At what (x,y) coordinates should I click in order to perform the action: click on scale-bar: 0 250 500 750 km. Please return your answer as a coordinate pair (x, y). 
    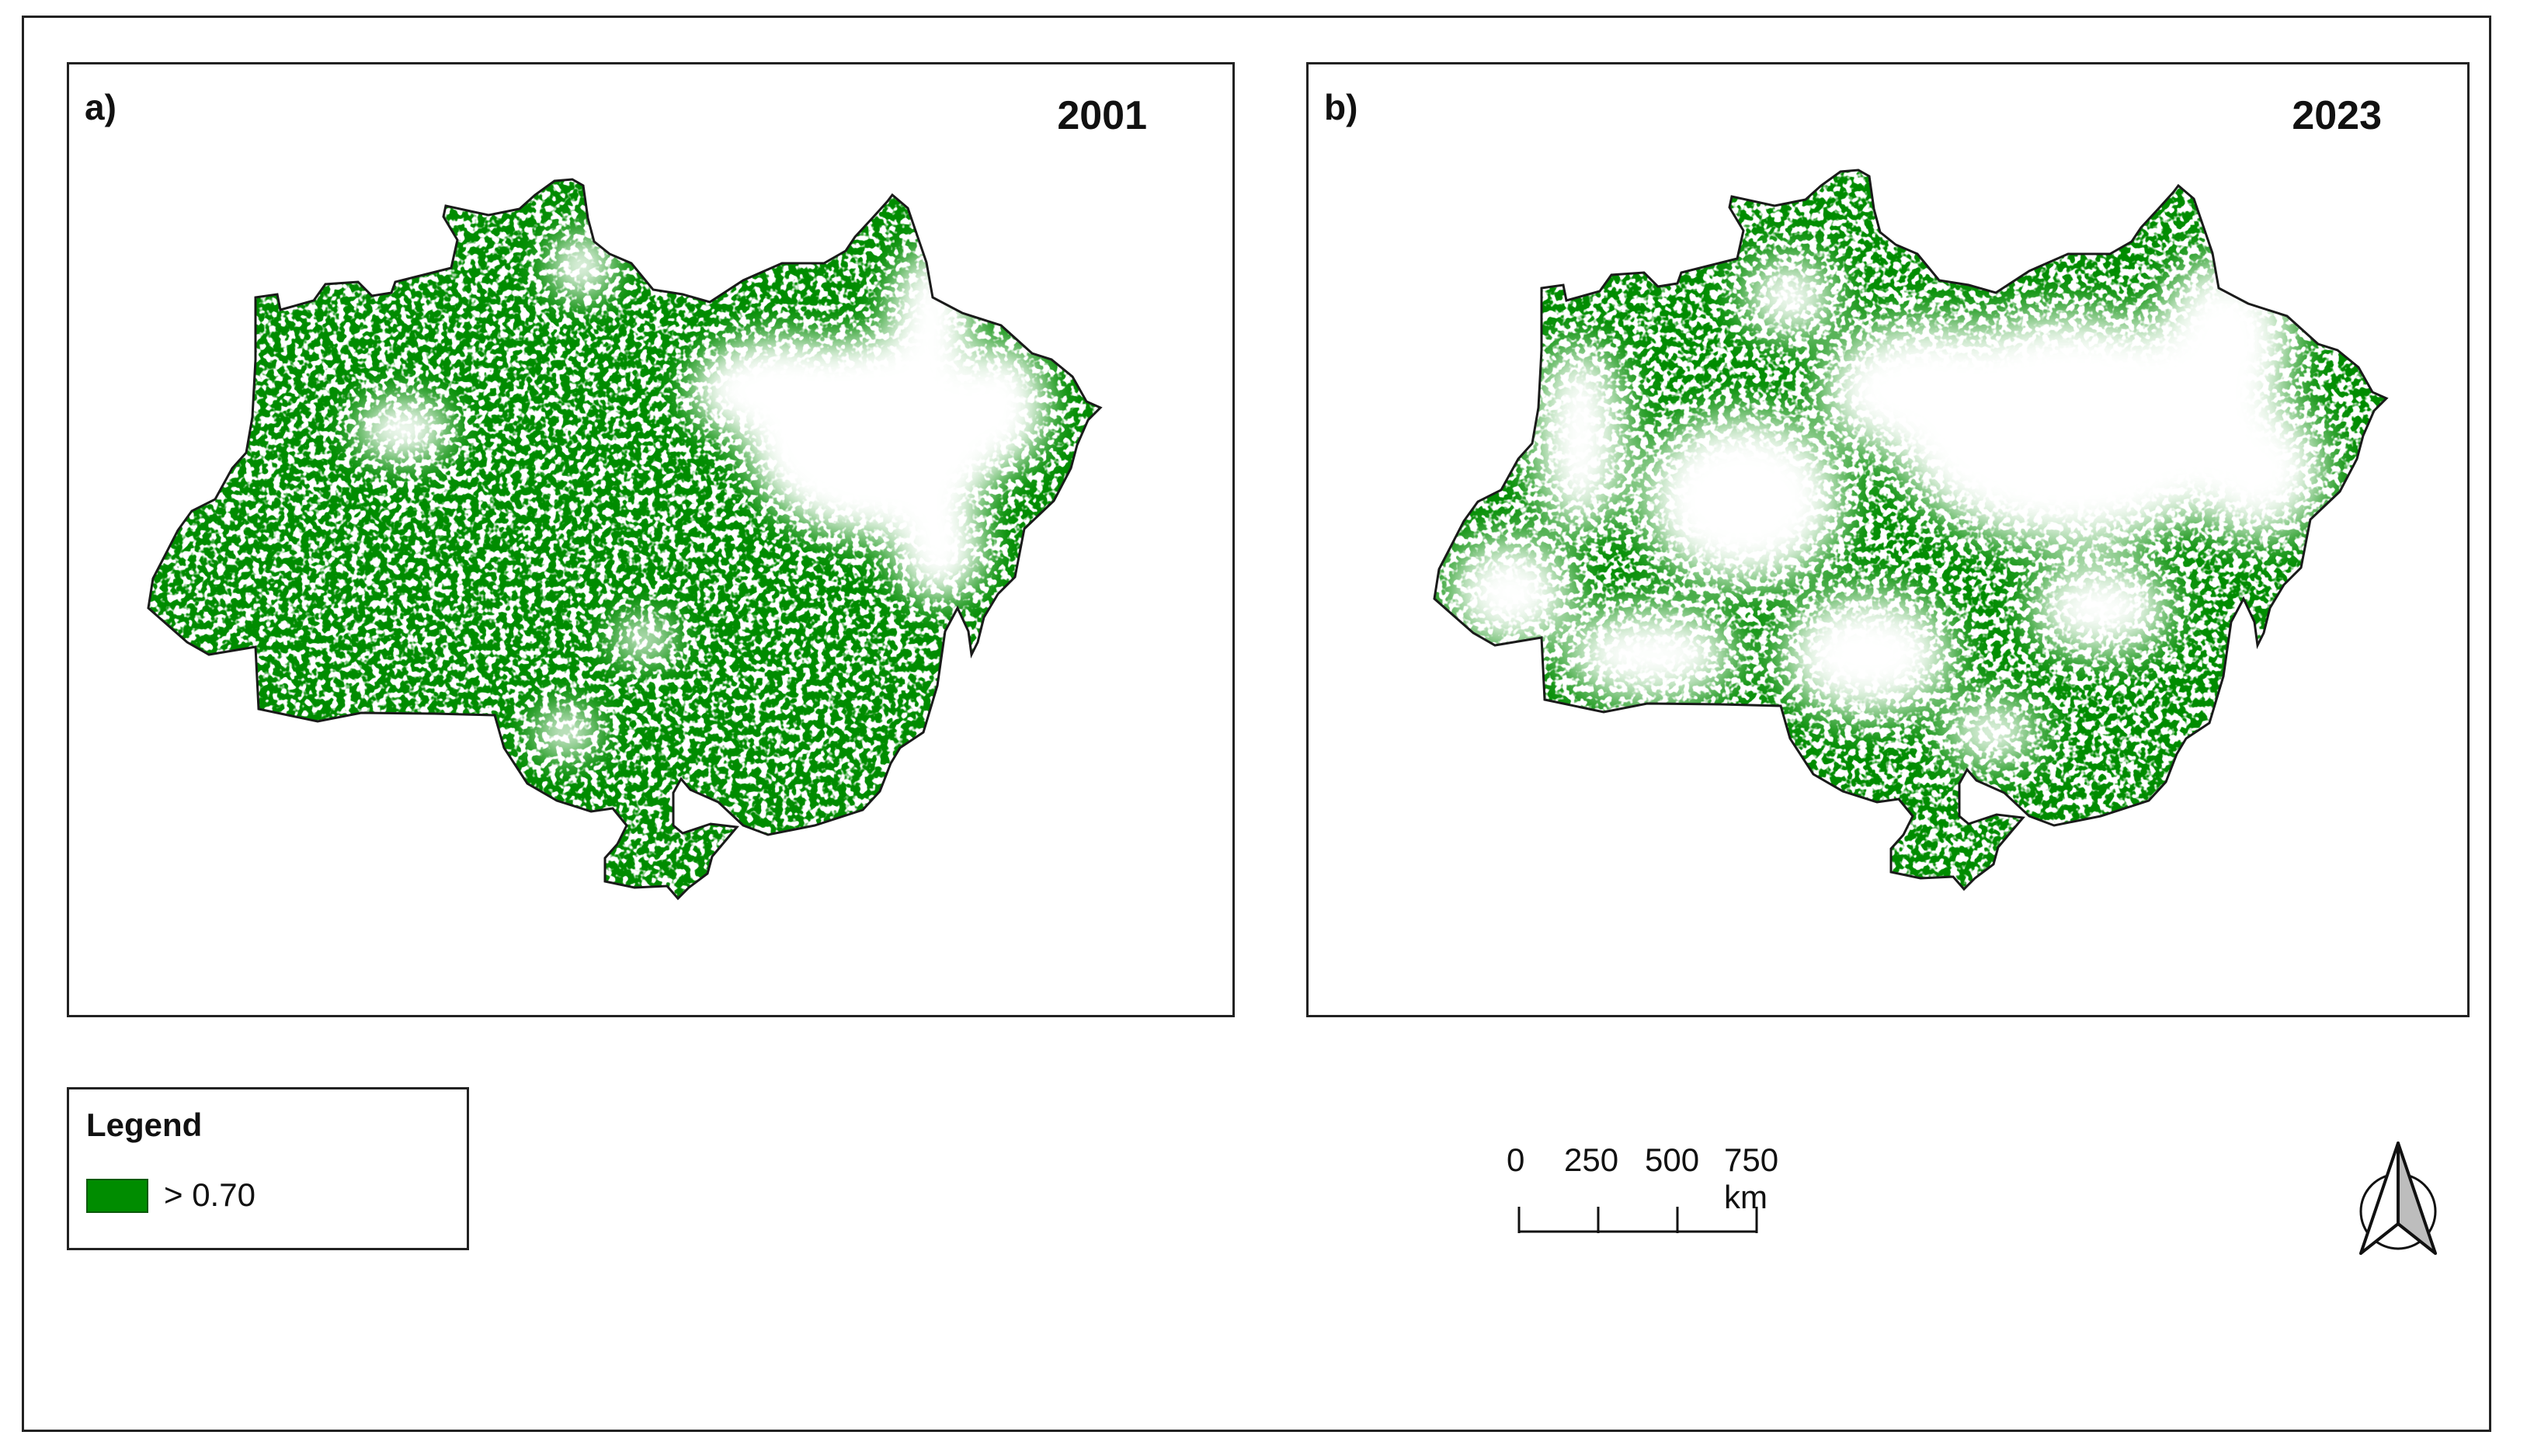
    Looking at the image, I should click on (1642, 1192).